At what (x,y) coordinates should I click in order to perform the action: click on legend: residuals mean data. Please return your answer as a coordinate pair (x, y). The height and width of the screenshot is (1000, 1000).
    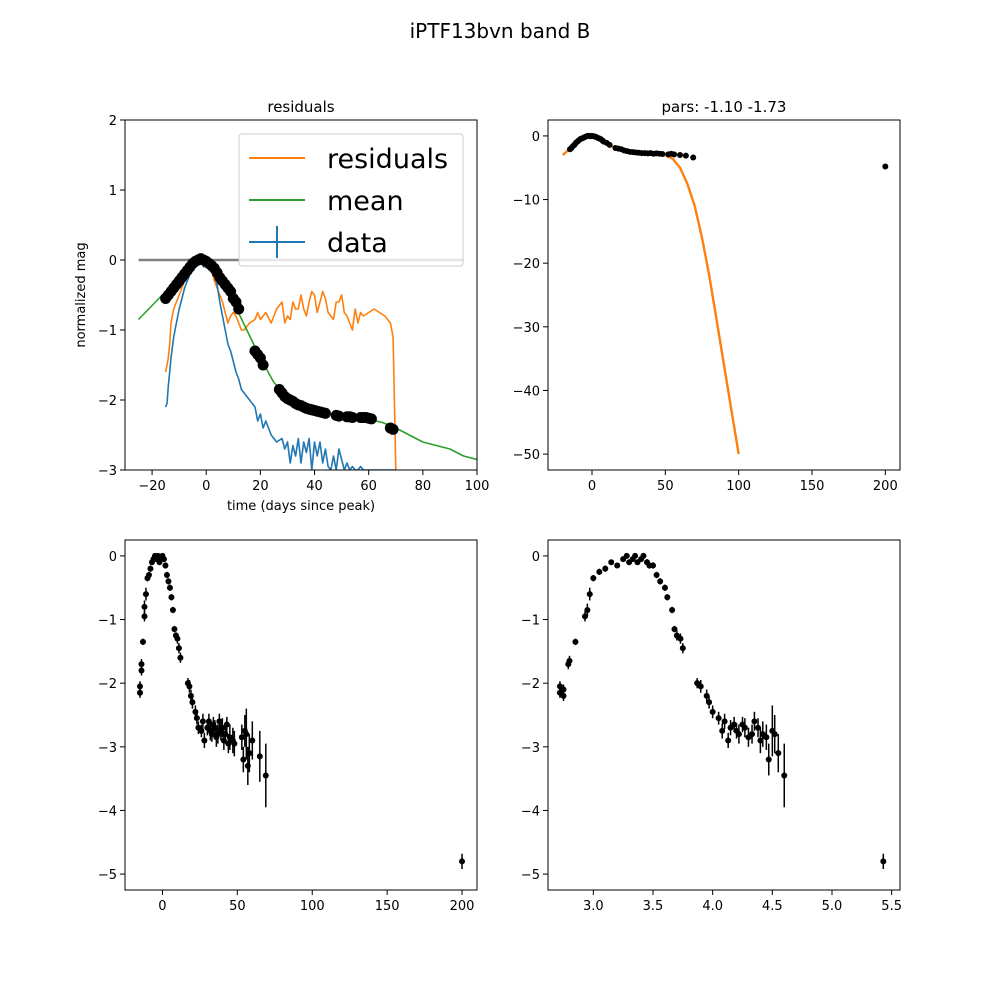
    Looking at the image, I should click on (351, 200).